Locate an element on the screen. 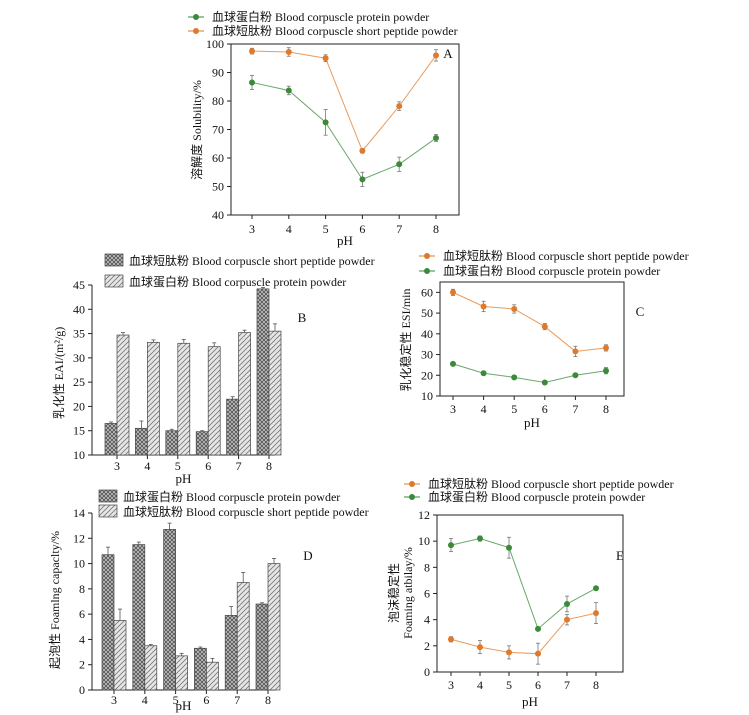 The width and height of the screenshot is (749, 715). y-tick-label: 14 is located at coordinates (79, 513).